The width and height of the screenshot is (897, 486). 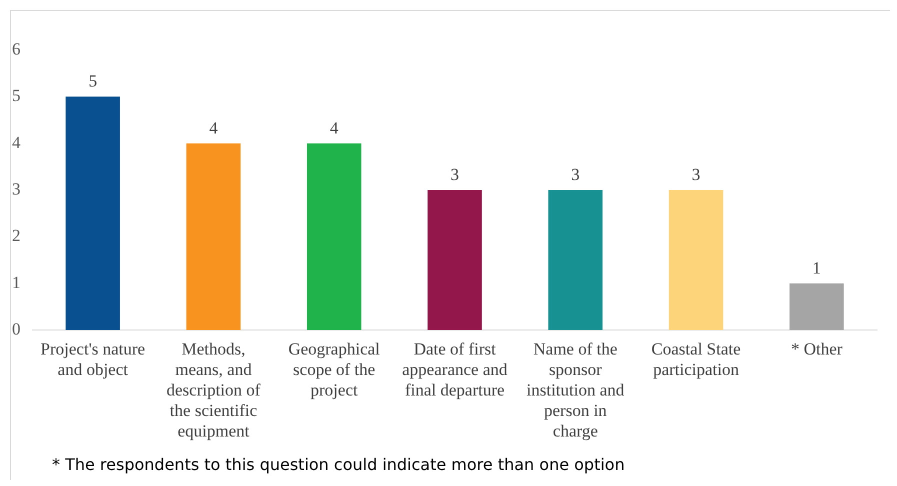 What do you see at coordinates (16, 188) in the screenshot?
I see `y-tick-label: 3` at bounding box center [16, 188].